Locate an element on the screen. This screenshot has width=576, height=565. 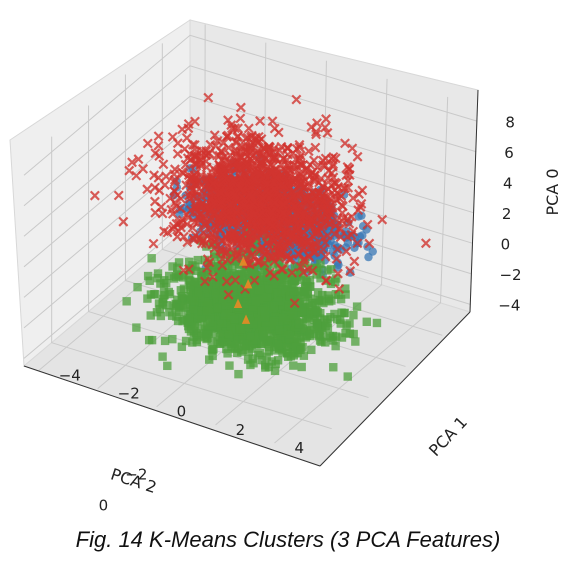
circle-point is located at coordinates (362, 235).